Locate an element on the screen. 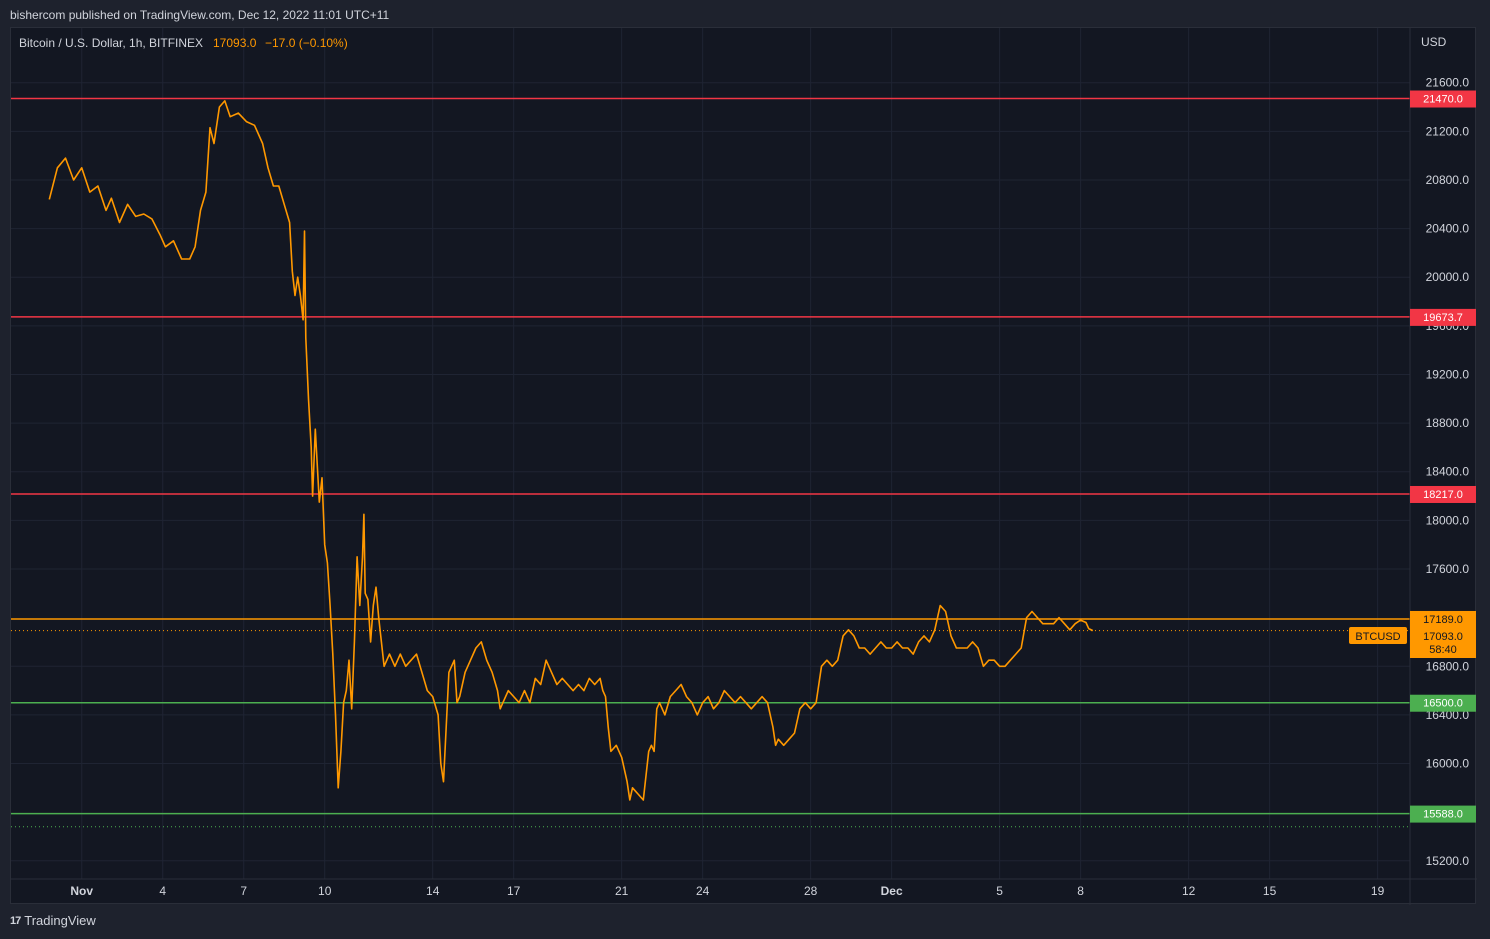 The image size is (1490, 939). time-axis: Nov 4 7 10 14 17 21 24 28 Dec 5 8 12 15 19 is located at coordinates (727, 891).